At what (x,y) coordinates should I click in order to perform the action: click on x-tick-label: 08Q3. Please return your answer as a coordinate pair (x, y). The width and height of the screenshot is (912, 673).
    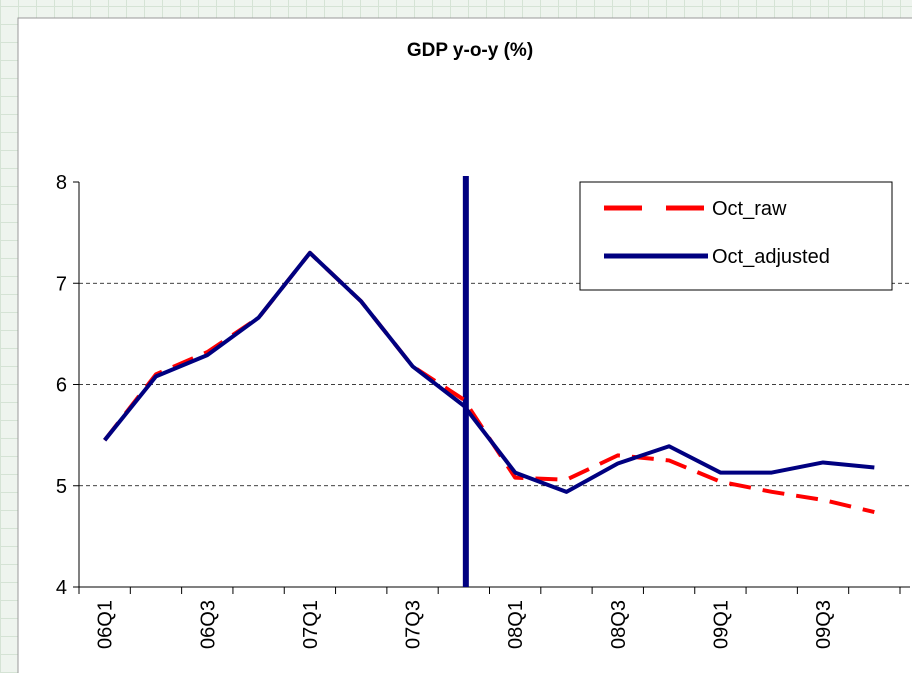
    Looking at the image, I should click on (619, 624).